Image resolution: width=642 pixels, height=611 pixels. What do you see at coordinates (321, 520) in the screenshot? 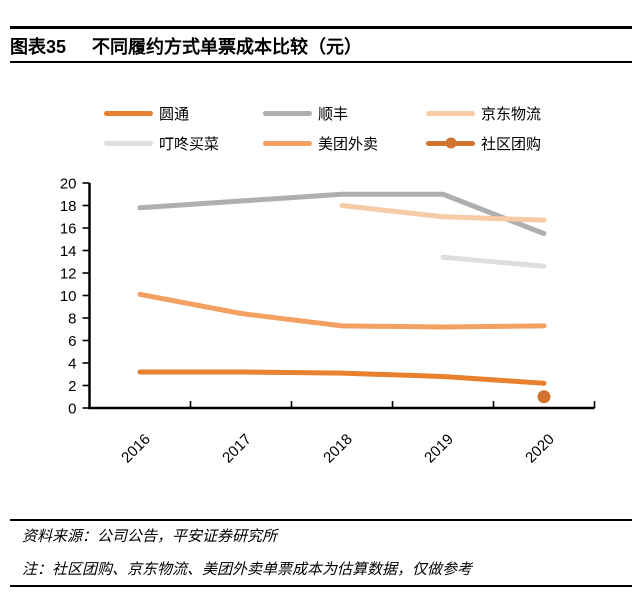
I see `footer-divider-top` at bounding box center [321, 520].